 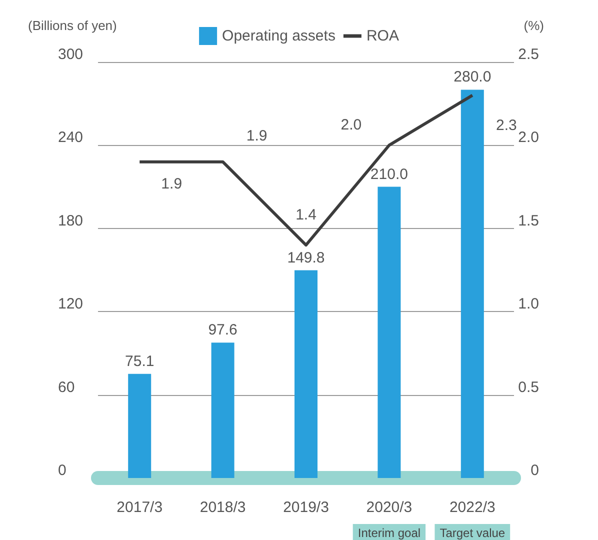 I want to click on data-label: 280.0, so click(x=473, y=77).